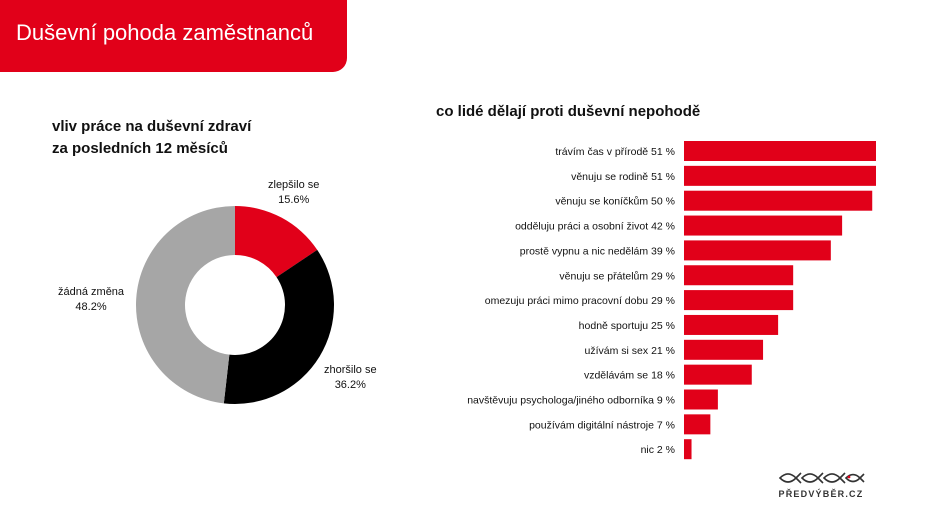 Image resolution: width=928 pixels, height=522 pixels. What do you see at coordinates (276, 242) in the screenshot?
I see `slice-improved` at bounding box center [276, 242].